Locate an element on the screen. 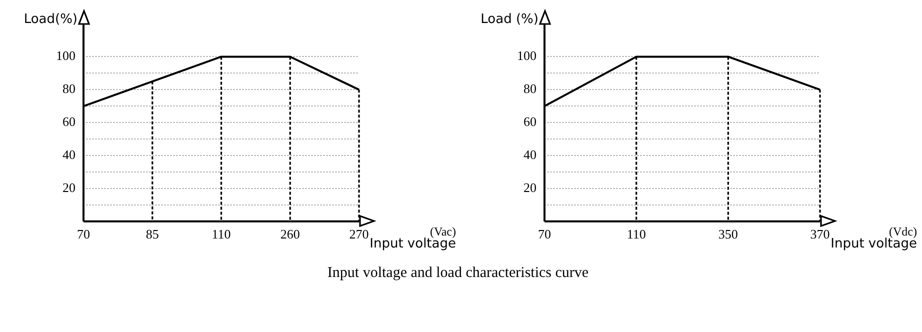 The height and width of the screenshot is (332, 922). y-axis-title: Load(%) is located at coordinates (51, 20).